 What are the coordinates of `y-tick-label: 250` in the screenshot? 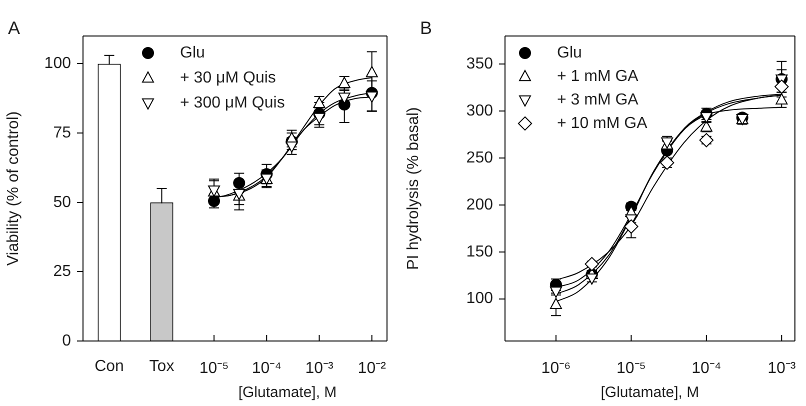 It's located at (480, 157).